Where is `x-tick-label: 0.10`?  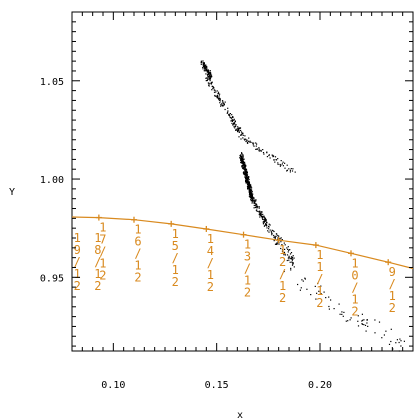 x-tick-label: 0.10 is located at coordinates (113, 385).